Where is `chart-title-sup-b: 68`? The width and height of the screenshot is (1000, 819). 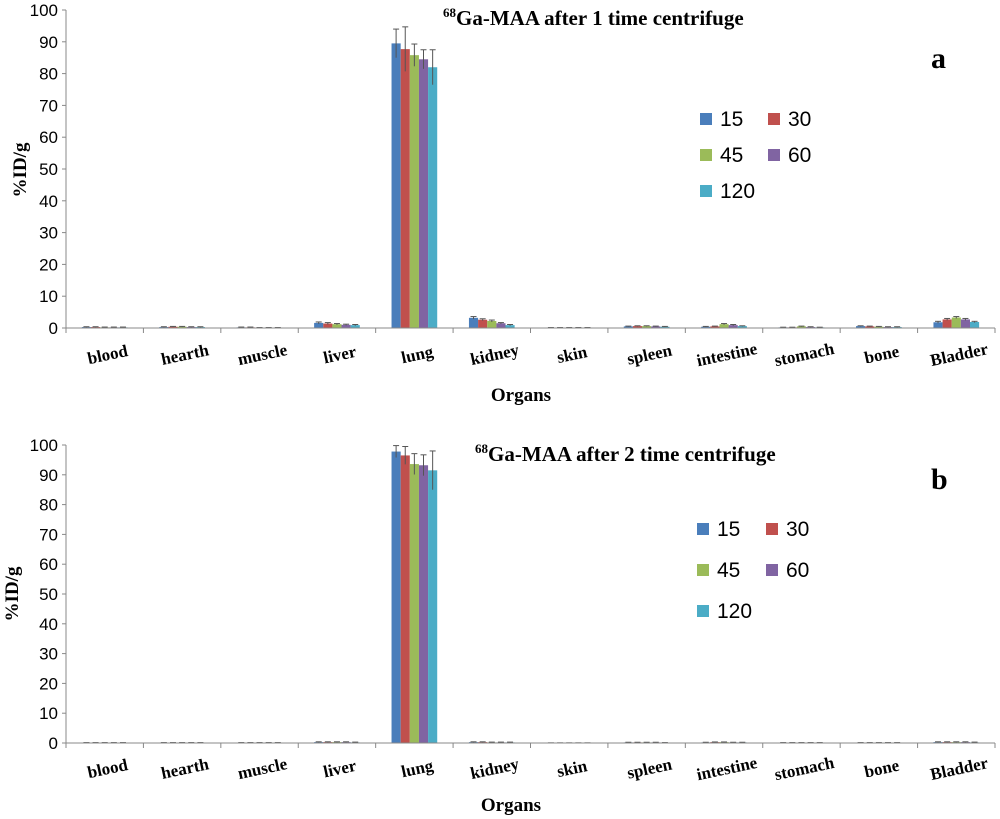
chart-title-sup-b: 68 is located at coordinates (482, 448).